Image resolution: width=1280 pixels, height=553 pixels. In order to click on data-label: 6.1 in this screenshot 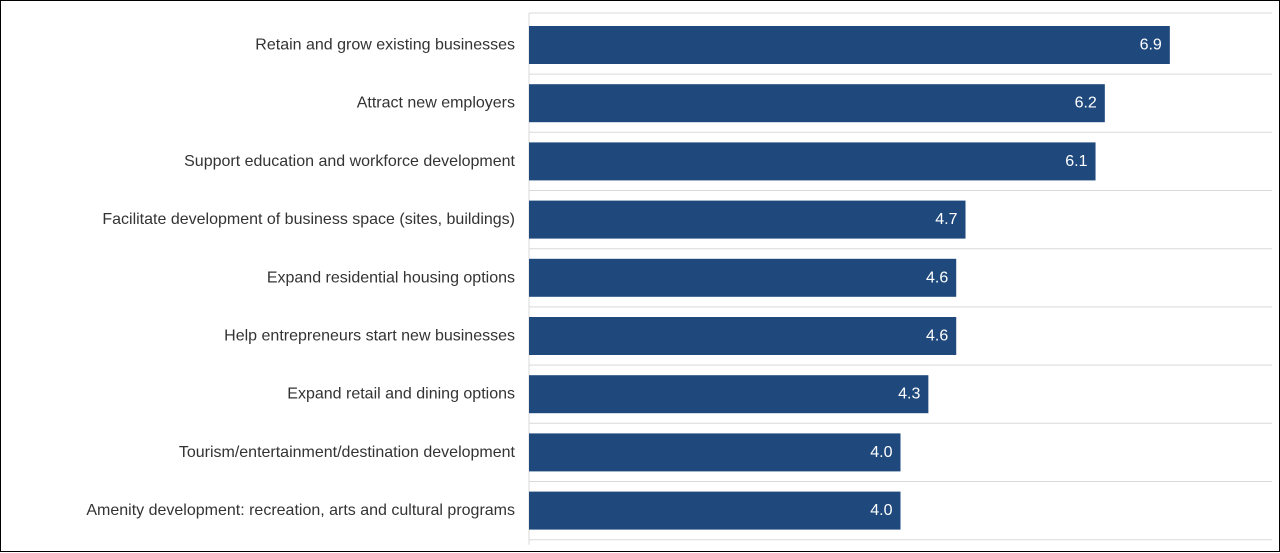, I will do `click(1076, 161)`.